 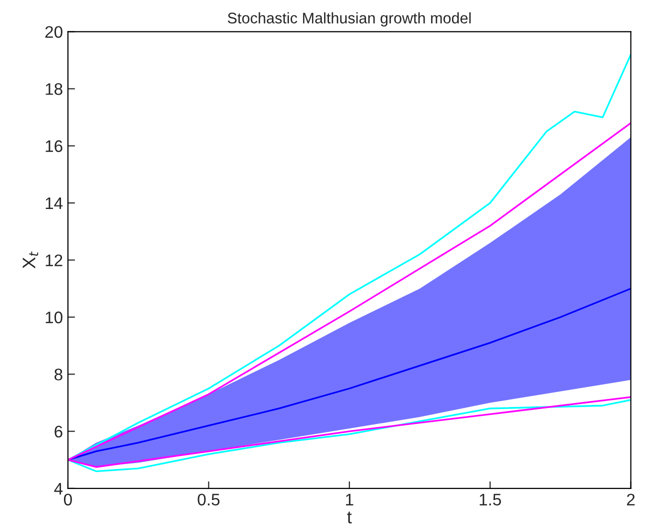 I want to click on x-tick-label: 1.5, so click(x=490, y=500).